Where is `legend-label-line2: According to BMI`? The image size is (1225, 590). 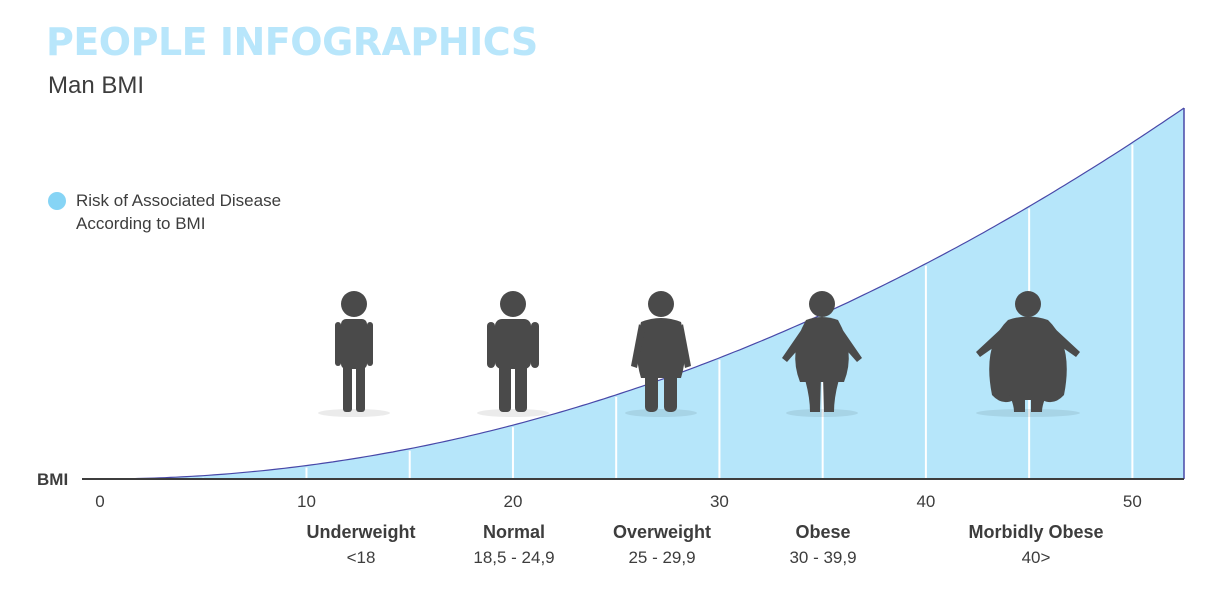
legend-label-line2: According to BMI is located at coordinates (141, 223).